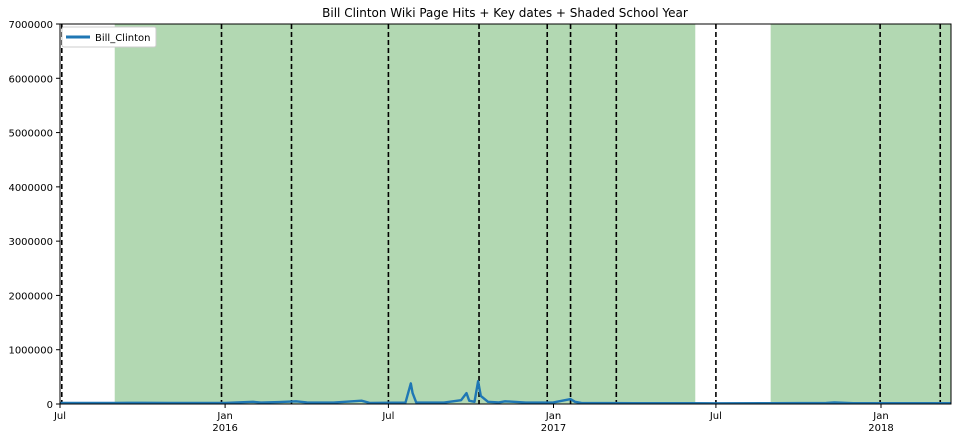  What do you see at coordinates (30, 79) in the screenshot?
I see `y-tick-label: 6000000` at bounding box center [30, 79].